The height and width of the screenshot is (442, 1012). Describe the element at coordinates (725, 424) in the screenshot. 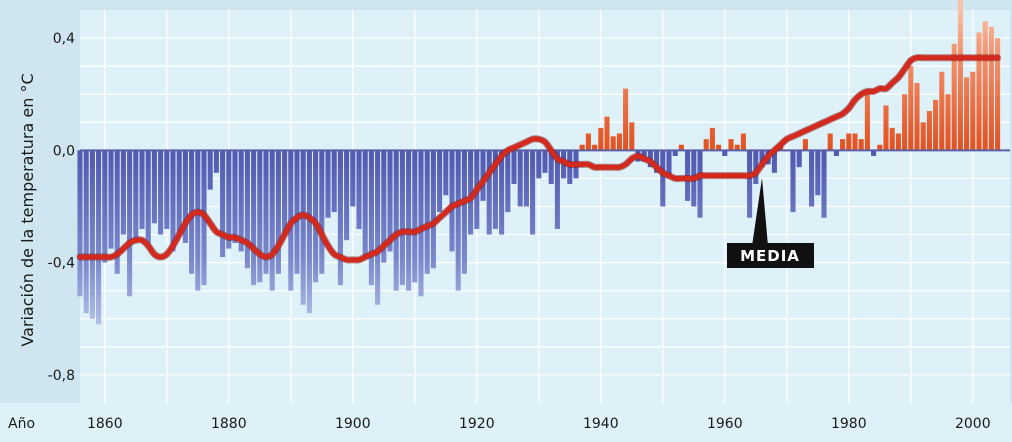

I see `x-tick-label: 1960` at that location.